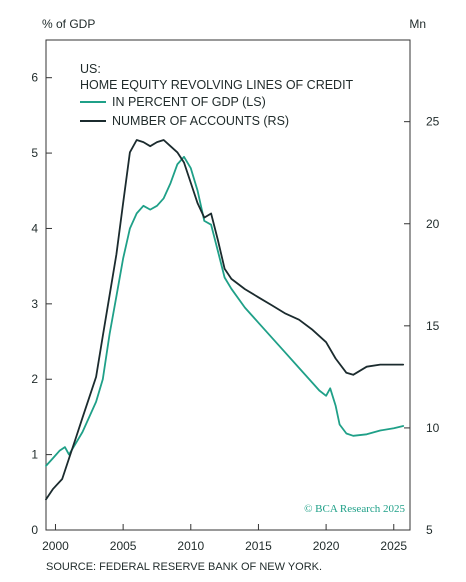  I want to click on chart-title-line-2: HOME EQUITY REVOLVING LINES OF CREDIT, so click(217, 85).